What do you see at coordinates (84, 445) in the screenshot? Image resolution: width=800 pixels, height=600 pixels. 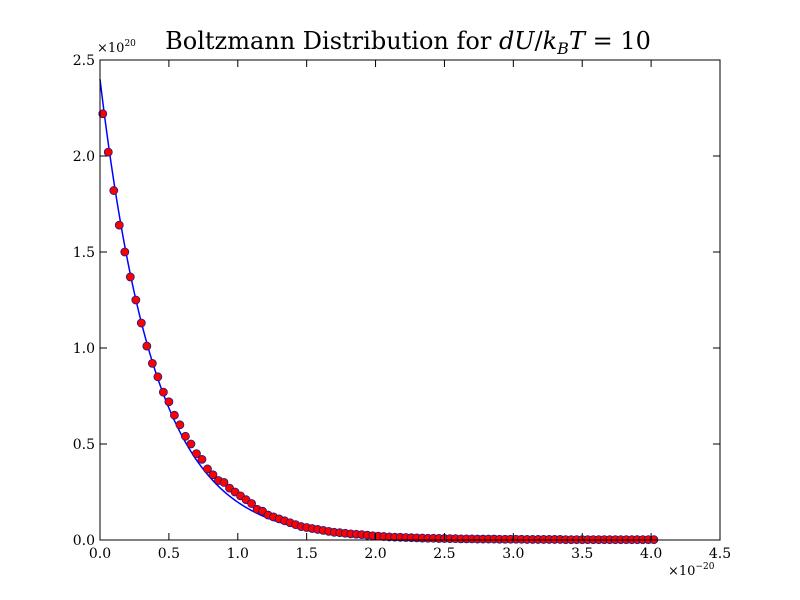 I see `y-tick-label: 0.5` at bounding box center [84, 445].